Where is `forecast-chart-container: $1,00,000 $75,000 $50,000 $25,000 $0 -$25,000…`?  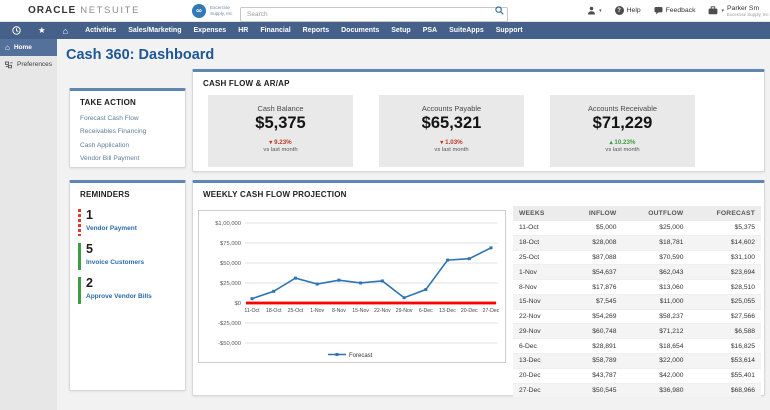
forecast-chart-container: $1,00,000 $75,000 $50,000 $25,000 $0 -$25,000… is located at coordinates (352, 286).